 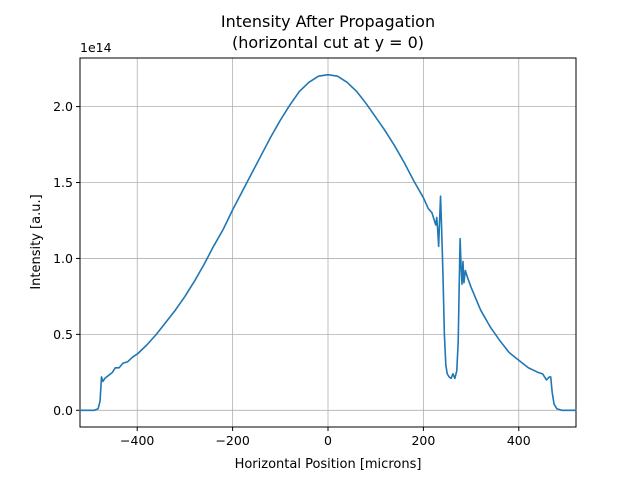 What do you see at coordinates (63, 106) in the screenshot?
I see `y-tick-label: 2.0` at bounding box center [63, 106].